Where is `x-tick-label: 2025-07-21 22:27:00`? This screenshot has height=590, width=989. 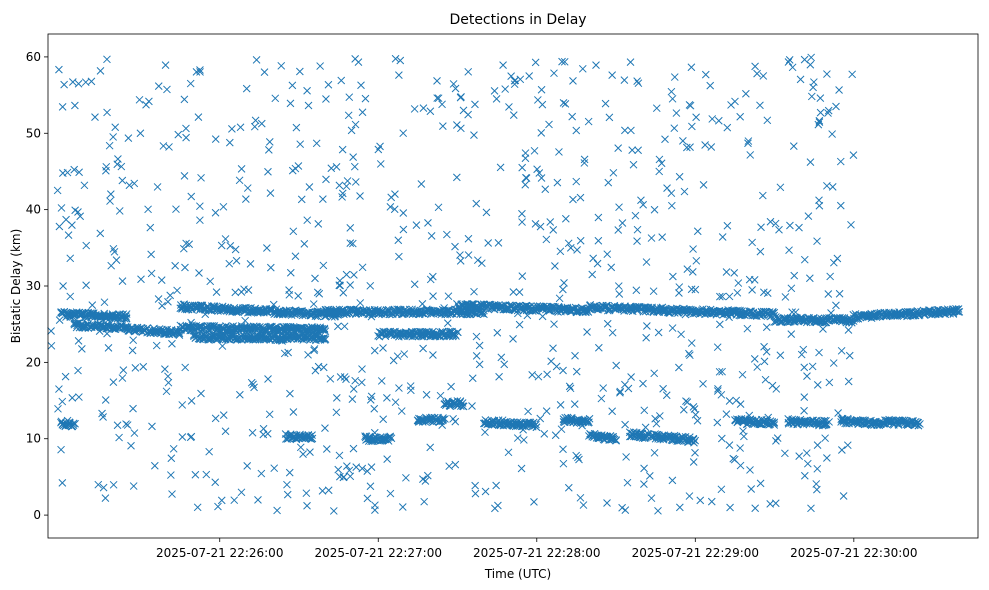
x-tick-label: 2025-07-21 22:27:00 is located at coordinates (378, 553).